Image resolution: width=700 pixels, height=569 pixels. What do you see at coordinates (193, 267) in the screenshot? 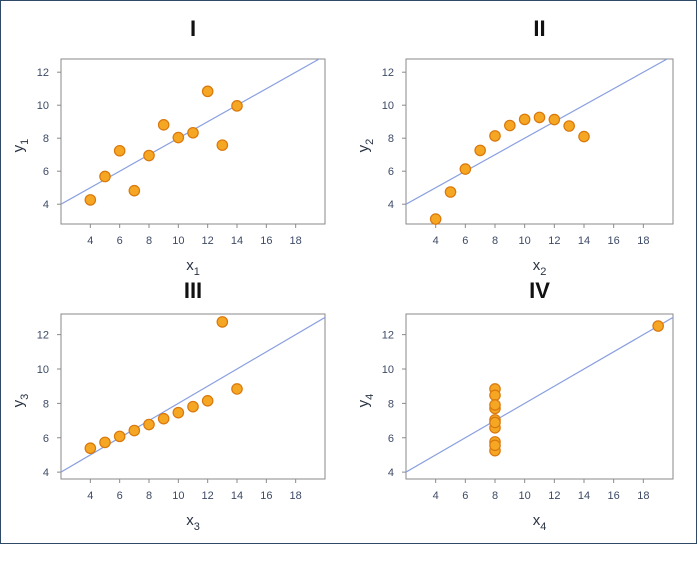
I see `x-axis-label: x1` at bounding box center [193, 267].